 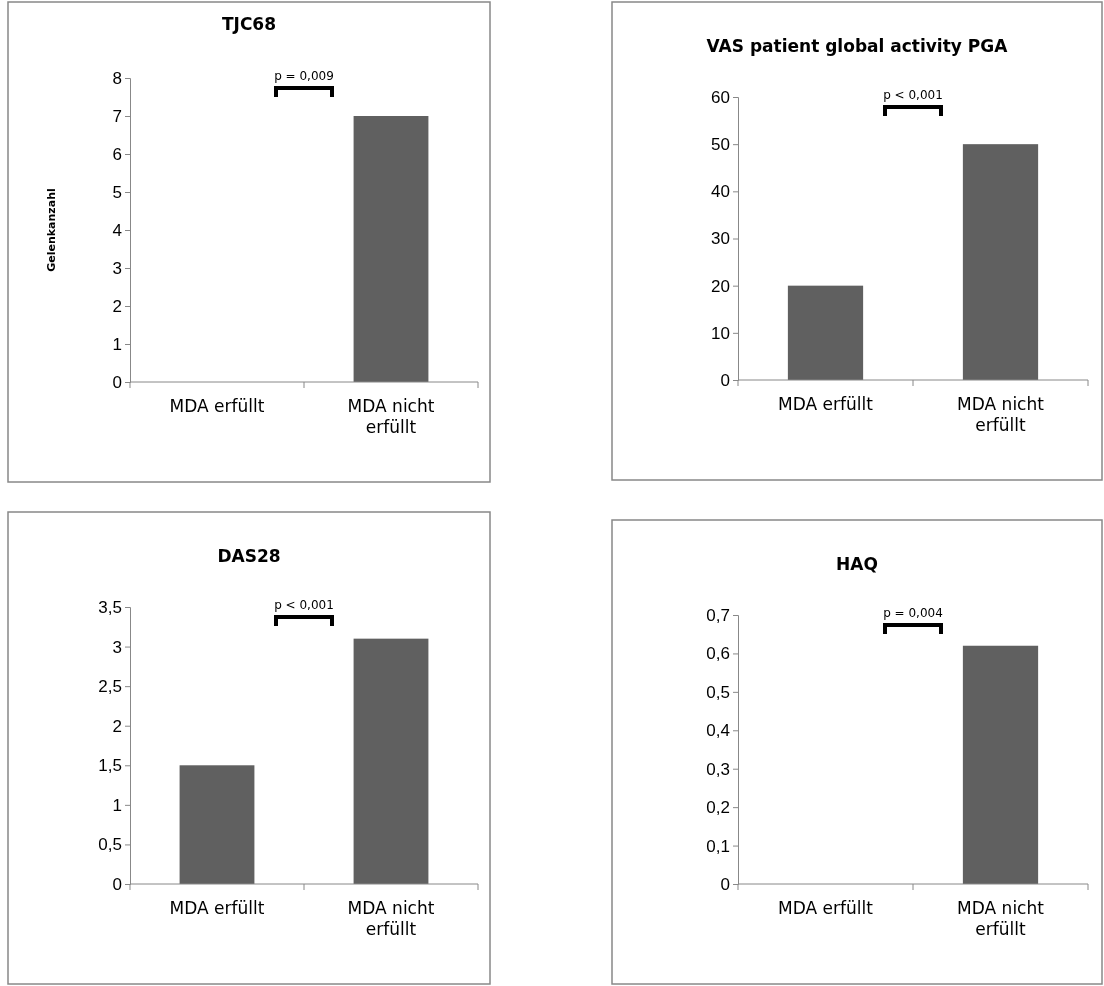 I want to click on chart-title: DAS28, so click(x=249, y=556).